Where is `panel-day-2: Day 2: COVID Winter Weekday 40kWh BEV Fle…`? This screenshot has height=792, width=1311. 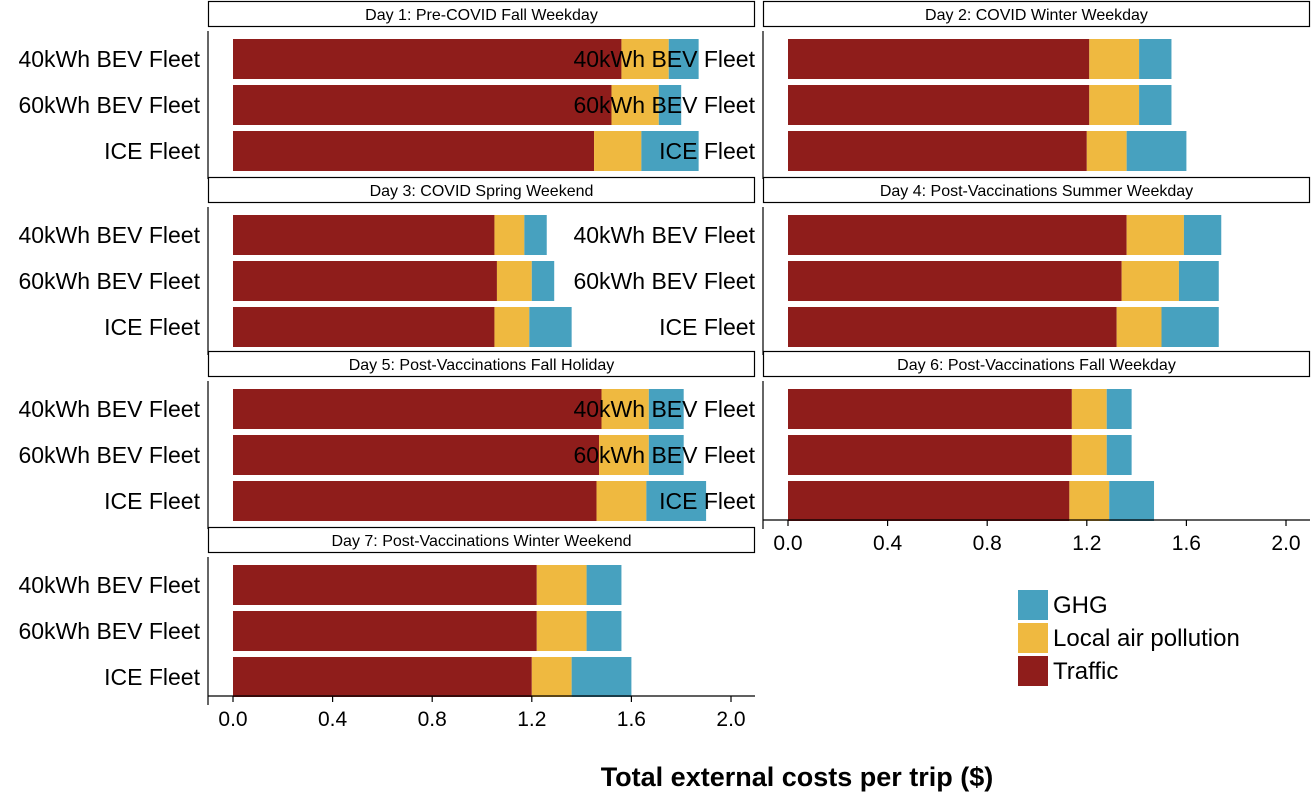
panel-day-2: Day 2: COVID Winter Weekday 40kWh BEV Fle… is located at coordinates (942, 89).